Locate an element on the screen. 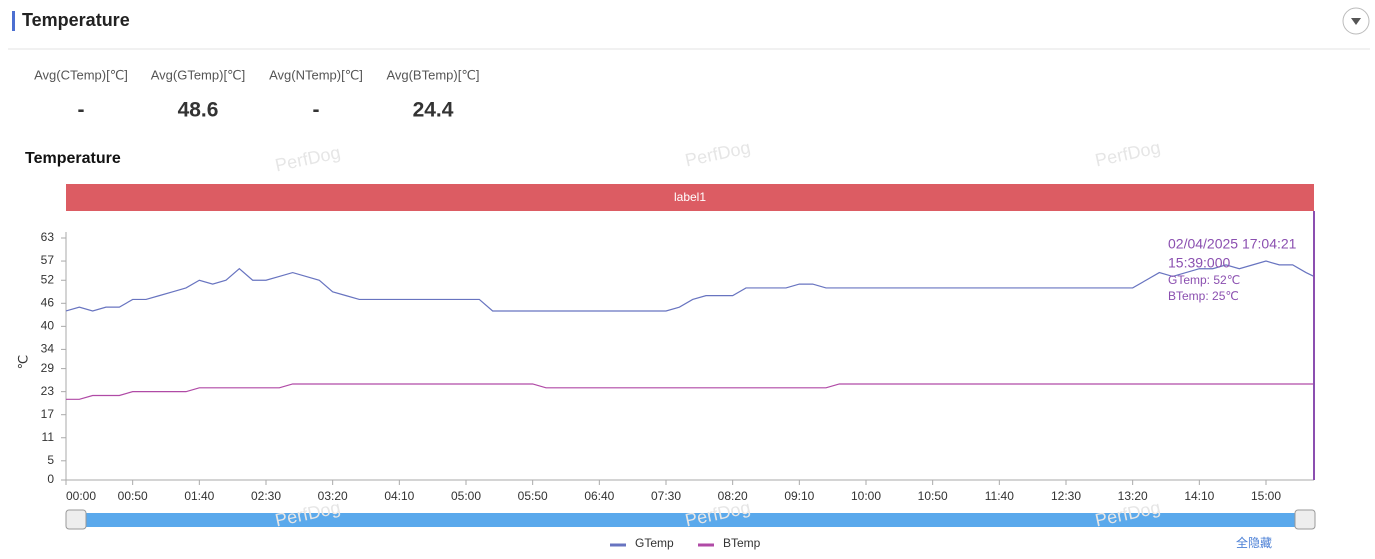 The image size is (1375, 559). x-tick-label: 02:30 is located at coordinates (266, 496).